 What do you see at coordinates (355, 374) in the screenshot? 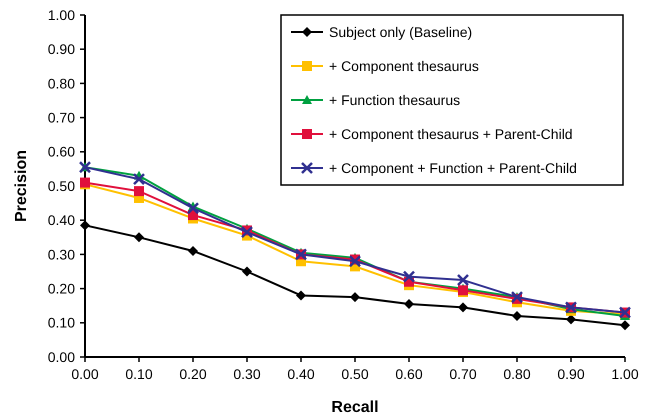
I see `x-tick-label: 0.50` at bounding box center [355, 374].